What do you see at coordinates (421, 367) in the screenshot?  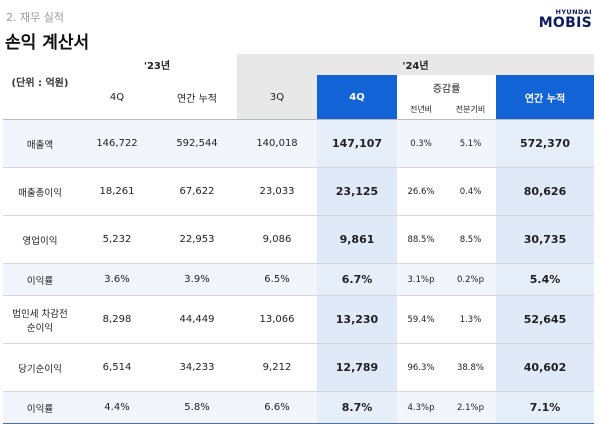 I see `cell: 96.3%` at bounding box center [421, 367].